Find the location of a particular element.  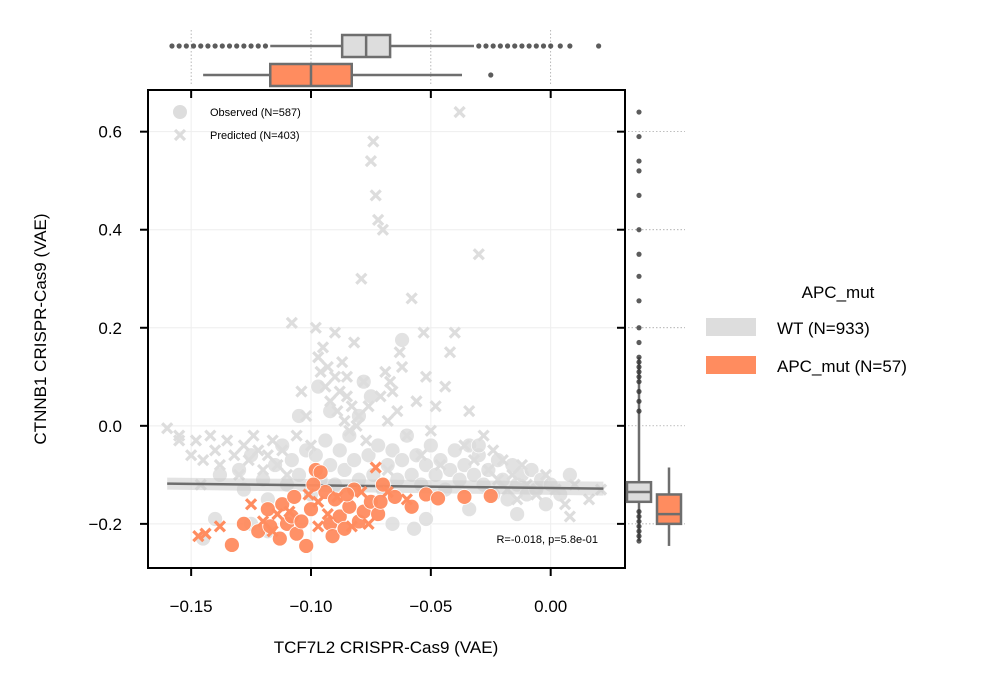

y-axis-label: CTNNB1 CRISPR-Cas9 (VAE) is located at coordinates (40, 328).